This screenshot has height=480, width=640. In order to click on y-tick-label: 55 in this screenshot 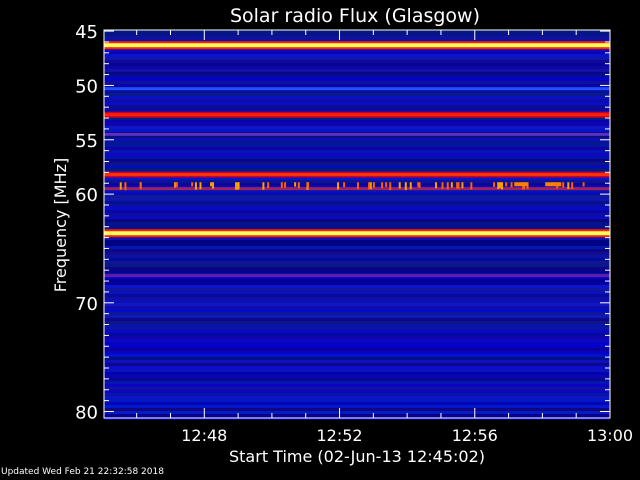, I will do `click(86, 141)`.